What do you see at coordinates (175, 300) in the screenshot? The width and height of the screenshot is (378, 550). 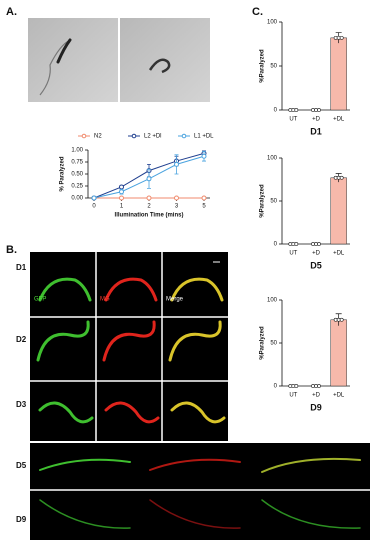 I see `channel-label: Merge` at bounding box center [175, 300].